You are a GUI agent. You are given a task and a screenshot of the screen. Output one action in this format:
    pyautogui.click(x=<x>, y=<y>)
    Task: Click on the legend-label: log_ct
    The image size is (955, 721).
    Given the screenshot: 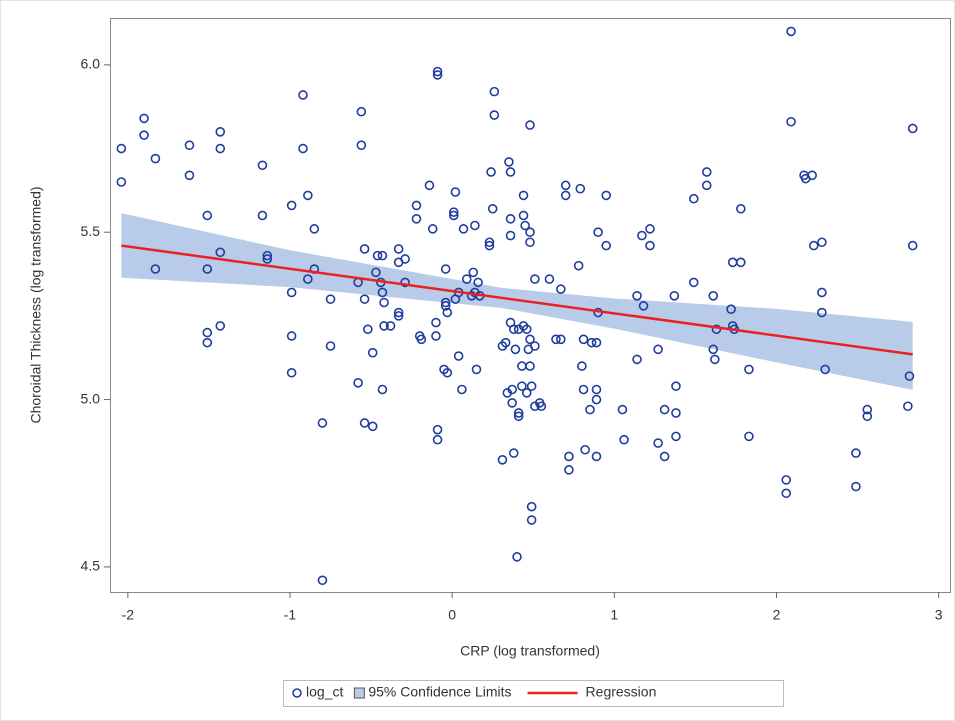 What is the action you would take?
    pyautogui.click(x=324, y=692)
    